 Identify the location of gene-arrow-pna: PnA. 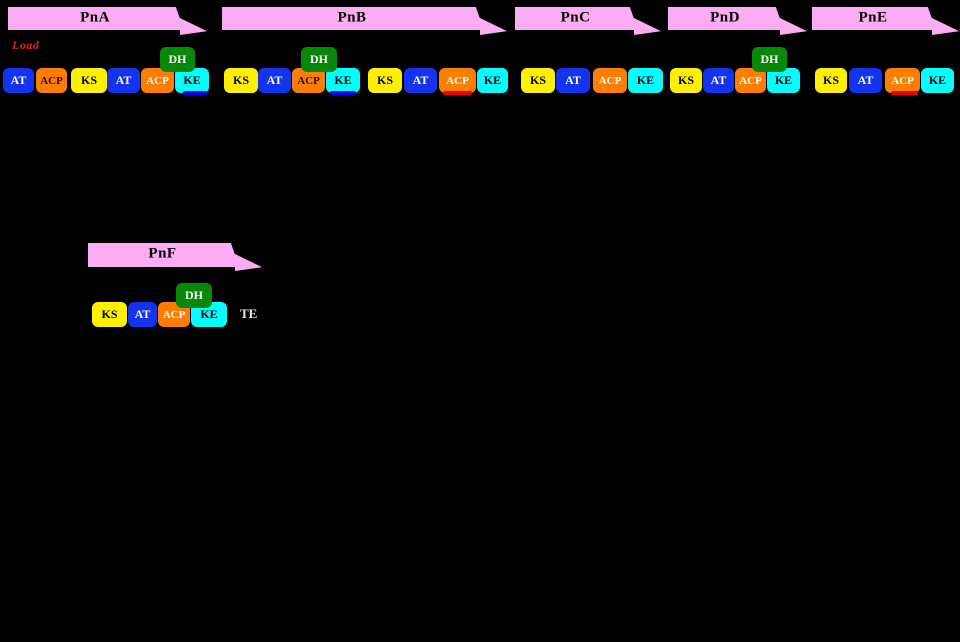
(111, 18).